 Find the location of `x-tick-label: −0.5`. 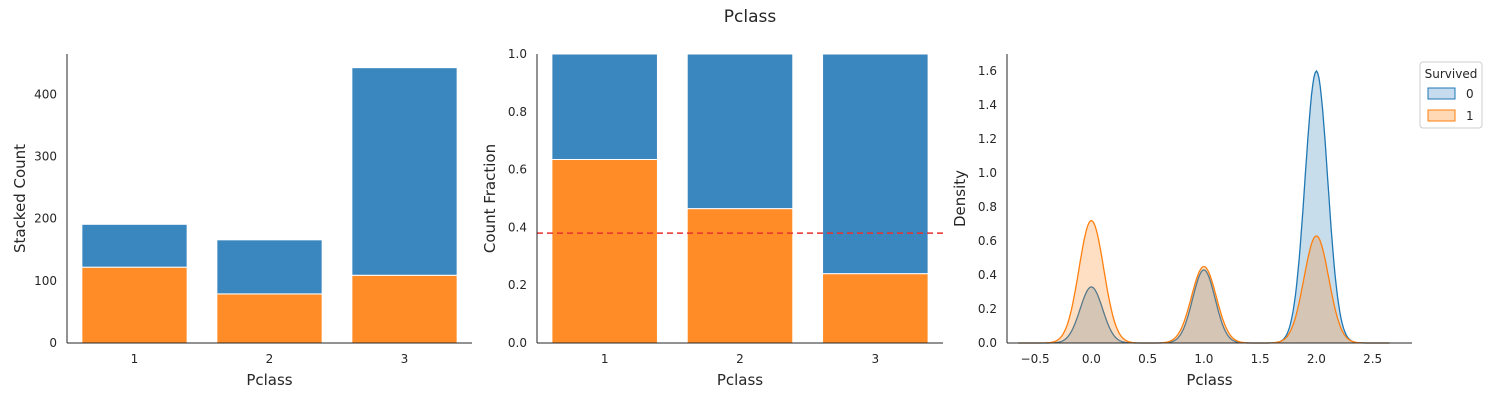

x-tick-label: −0.5 is located at coordinates (1035, 359).